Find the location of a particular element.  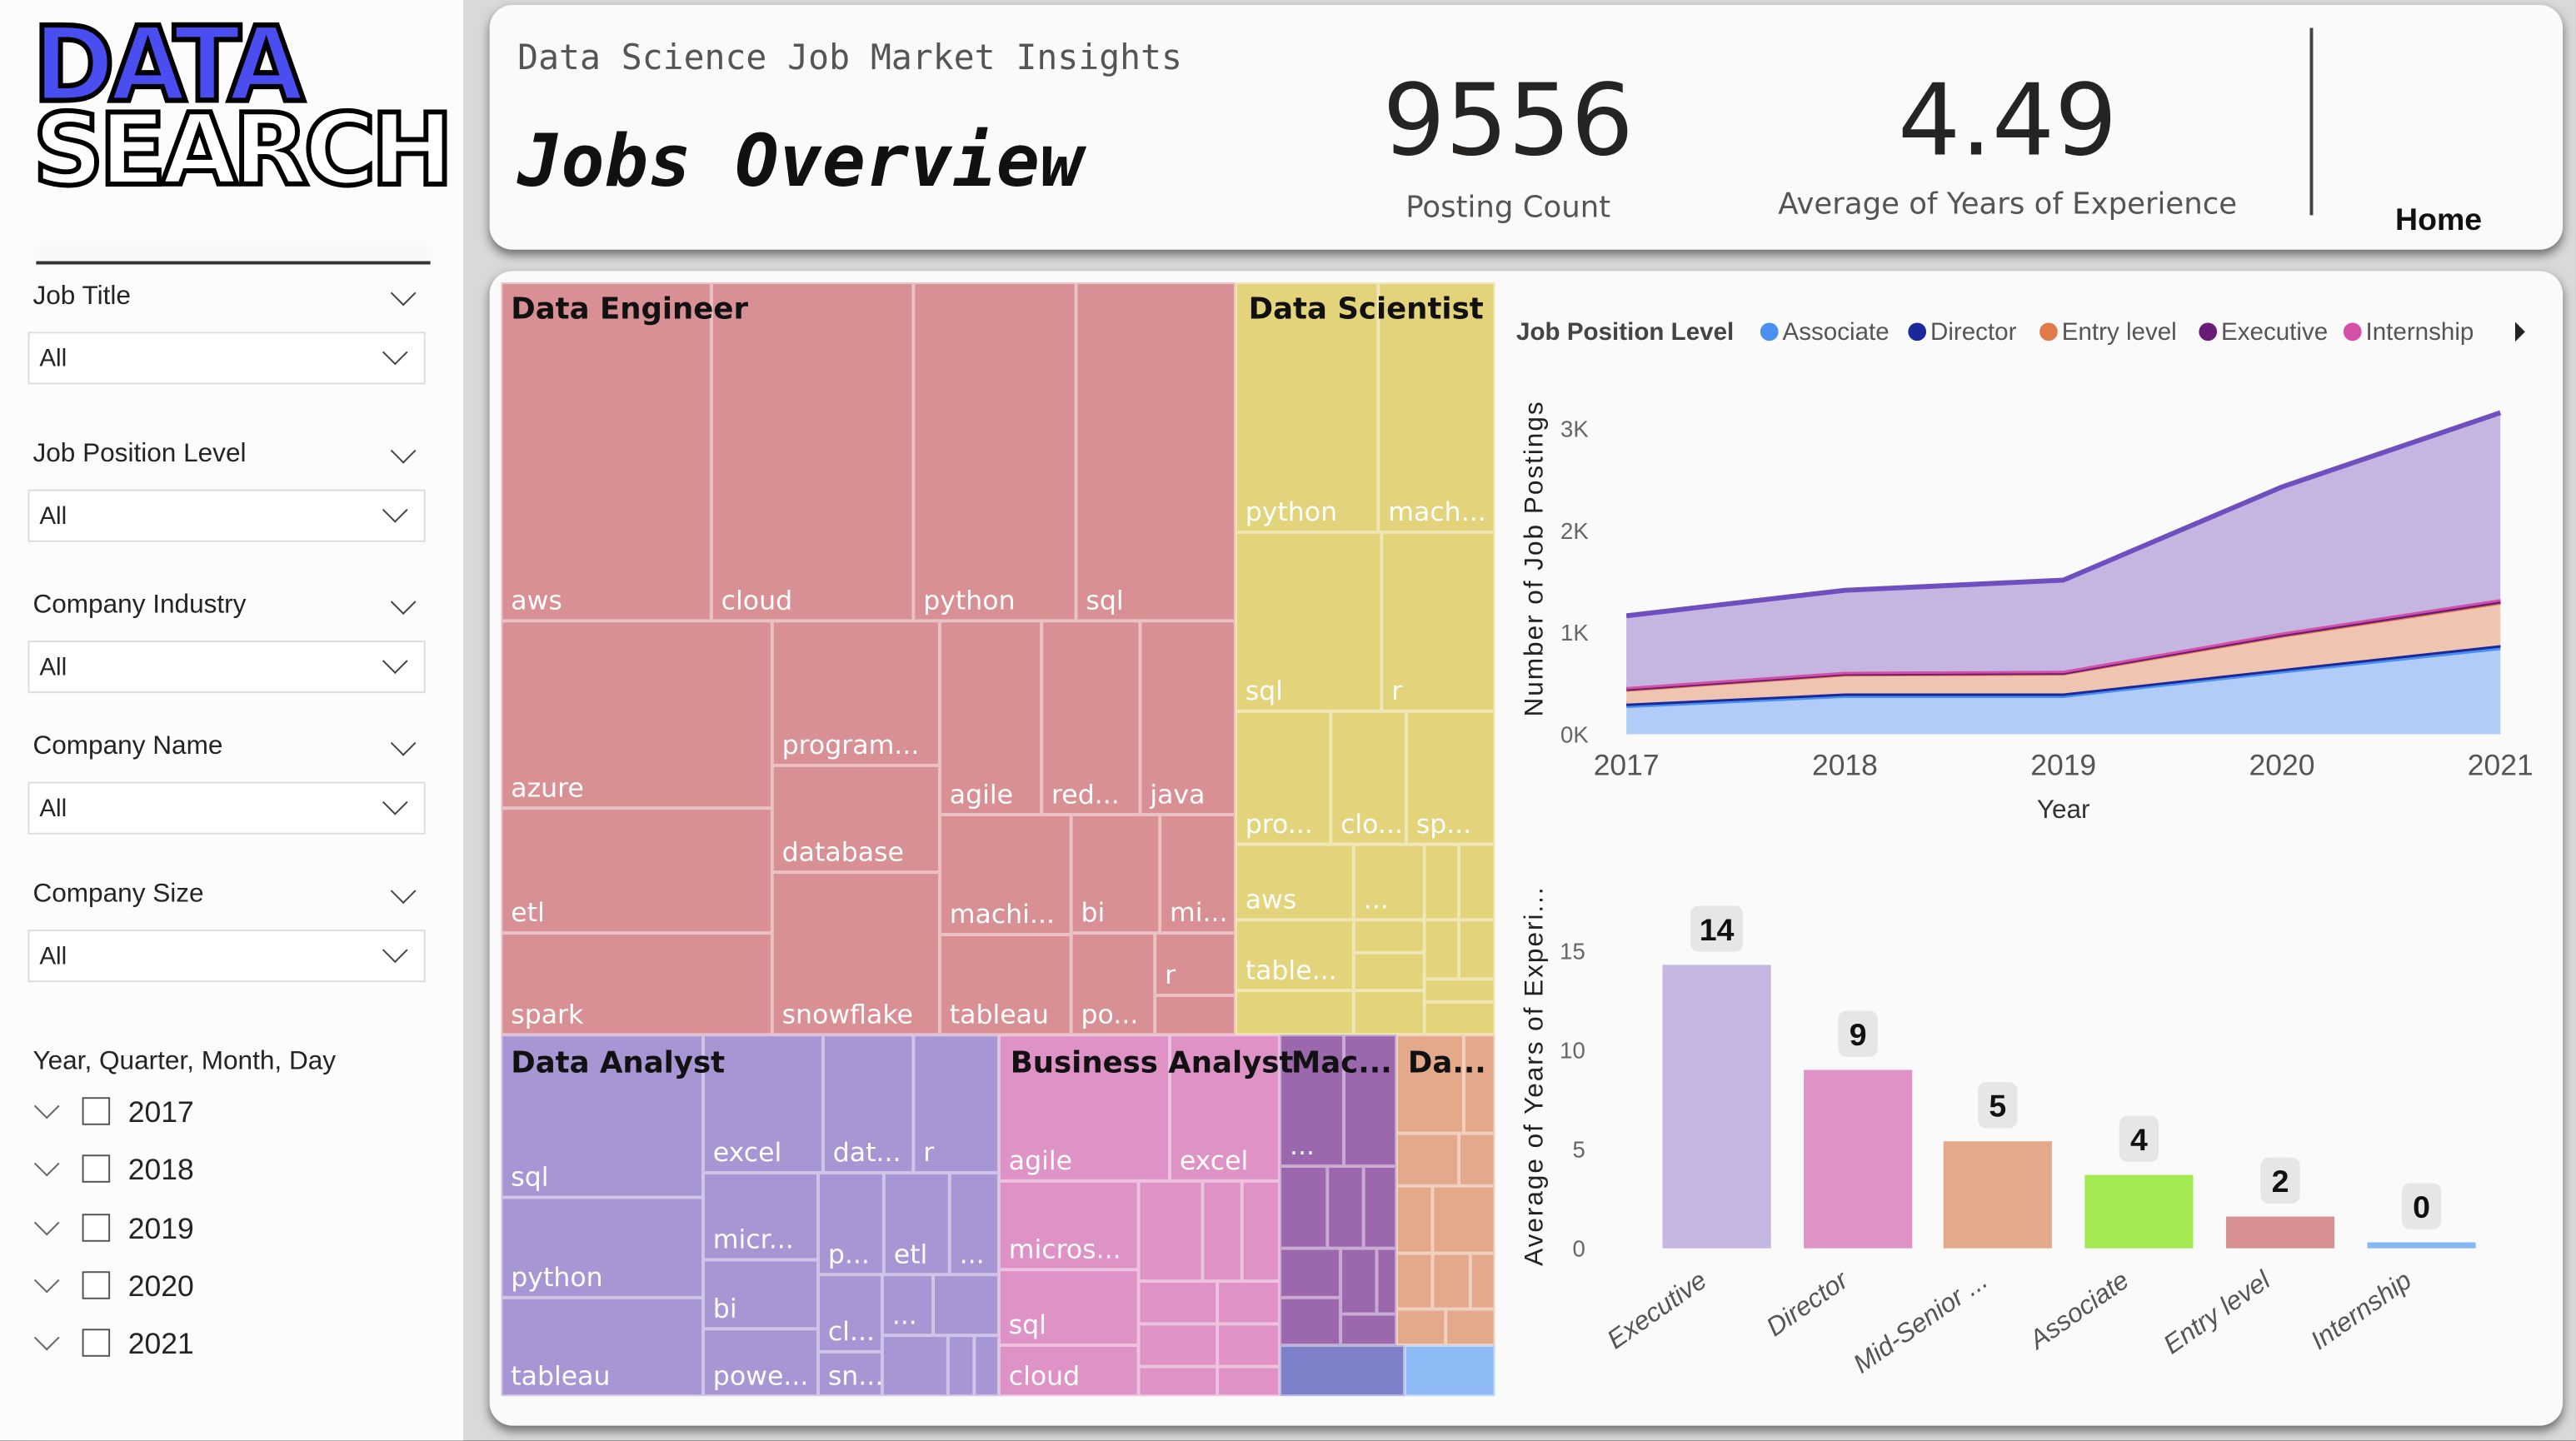

treemap-cell: java is located at coordinates (1188, 718).